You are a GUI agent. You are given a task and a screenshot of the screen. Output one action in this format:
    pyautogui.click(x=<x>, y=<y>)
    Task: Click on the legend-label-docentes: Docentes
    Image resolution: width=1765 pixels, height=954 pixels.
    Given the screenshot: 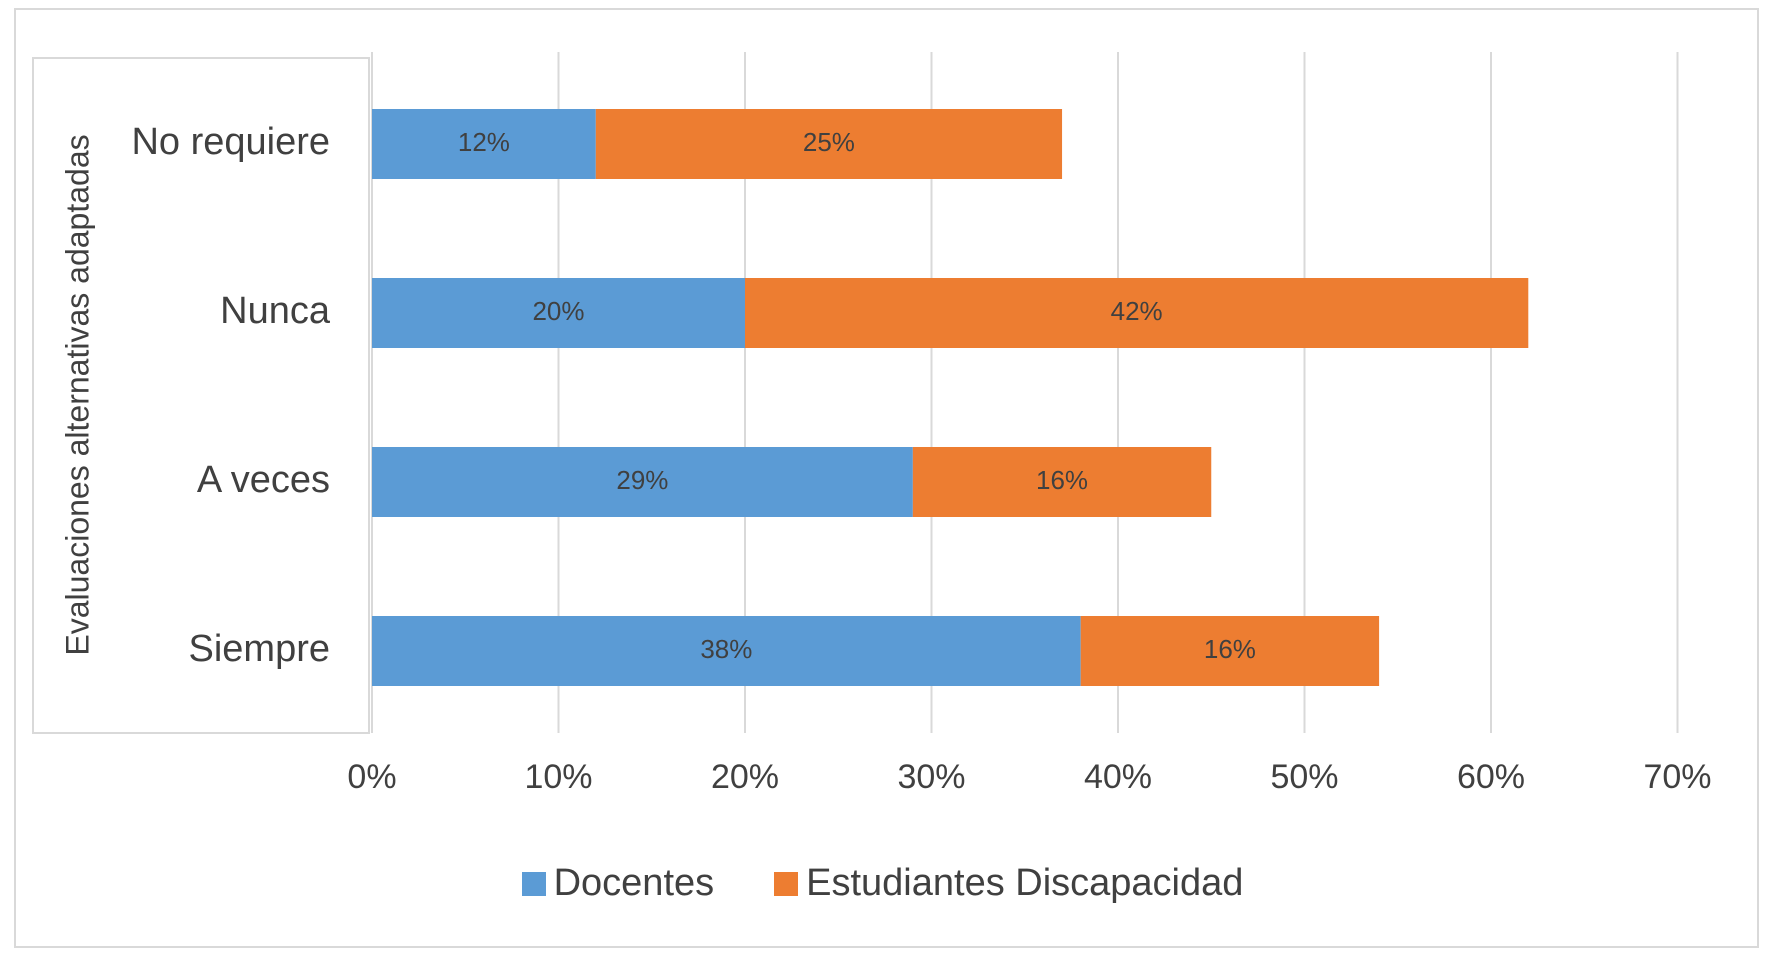 What is the action you would take?
    pyautogui.click(x=634, y=883)
    